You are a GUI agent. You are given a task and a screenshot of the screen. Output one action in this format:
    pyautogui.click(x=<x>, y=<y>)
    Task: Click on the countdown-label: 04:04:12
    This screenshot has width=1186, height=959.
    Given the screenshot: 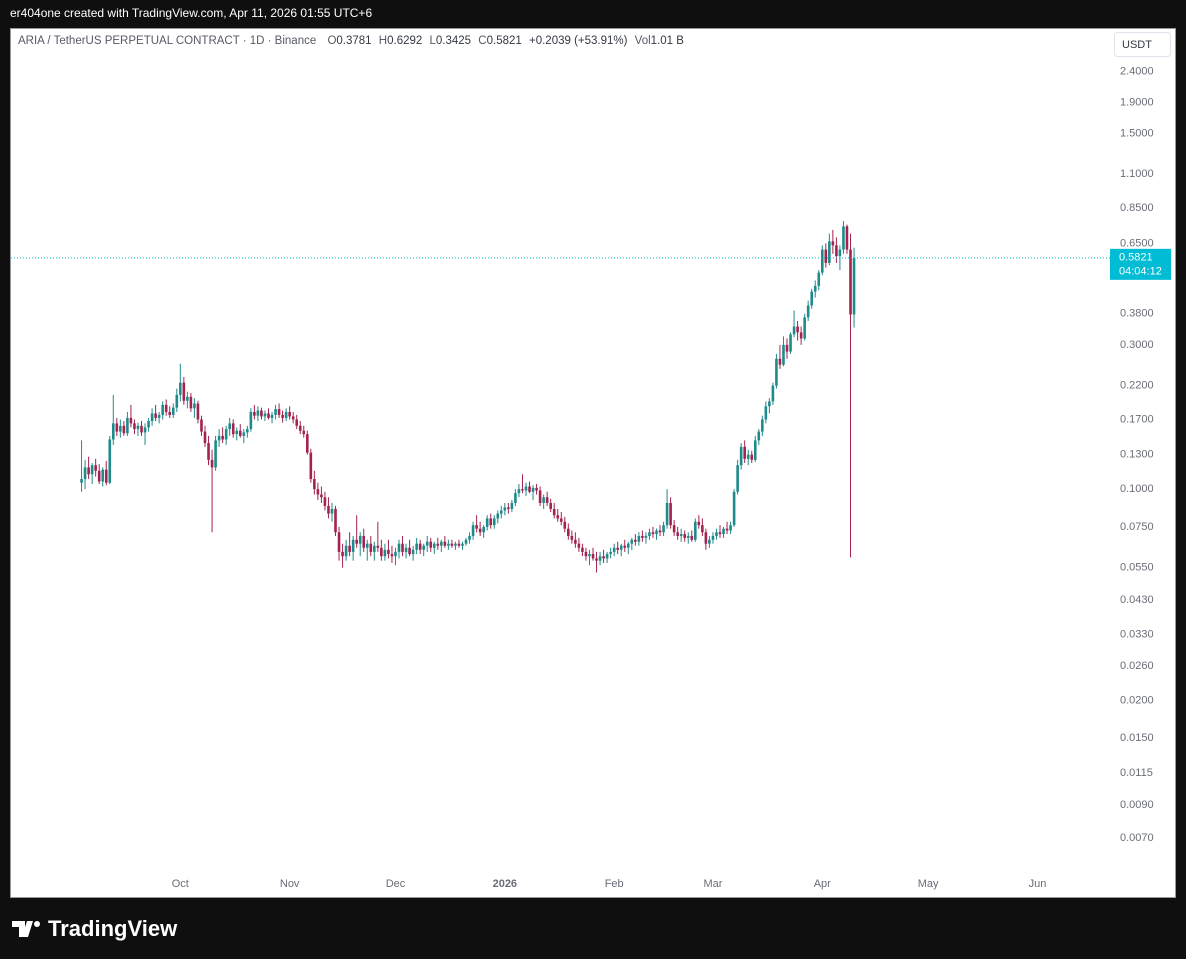 What is the action you would take?
    pyautogui.click(x=1140, y=272)
    